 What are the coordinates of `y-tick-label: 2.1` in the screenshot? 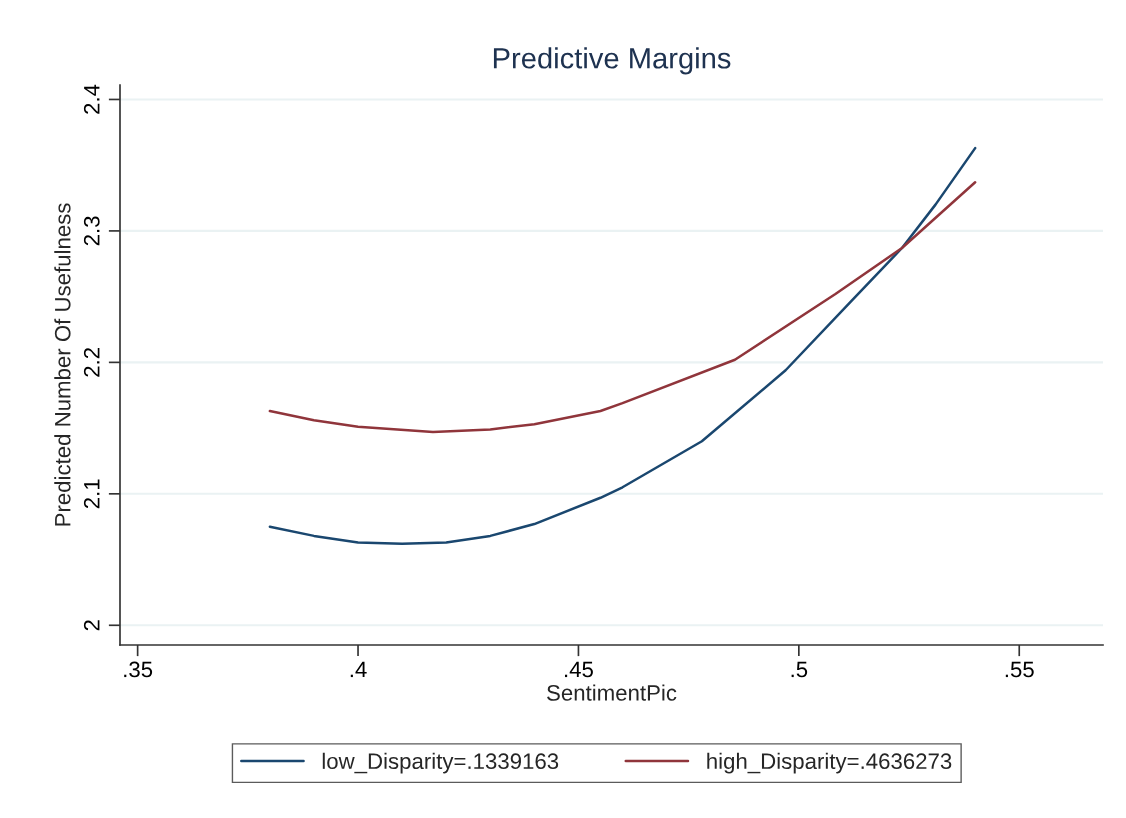 It's located at (91, 494).